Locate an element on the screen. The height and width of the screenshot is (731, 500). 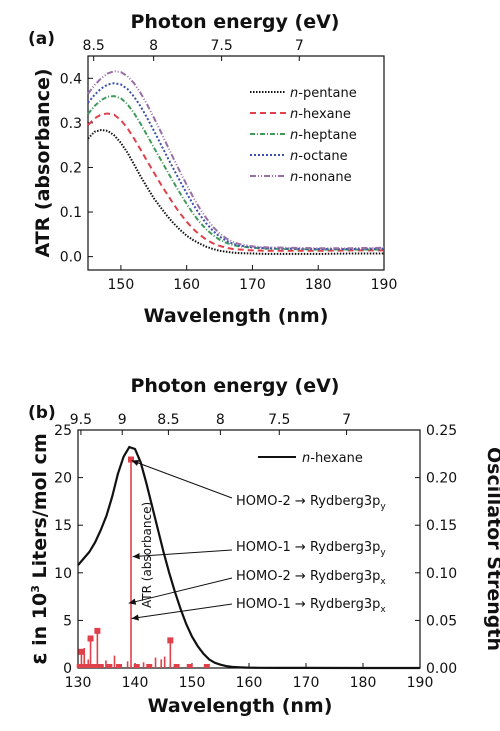
y-tick-label: 5 is located at coordinates (67, 621).